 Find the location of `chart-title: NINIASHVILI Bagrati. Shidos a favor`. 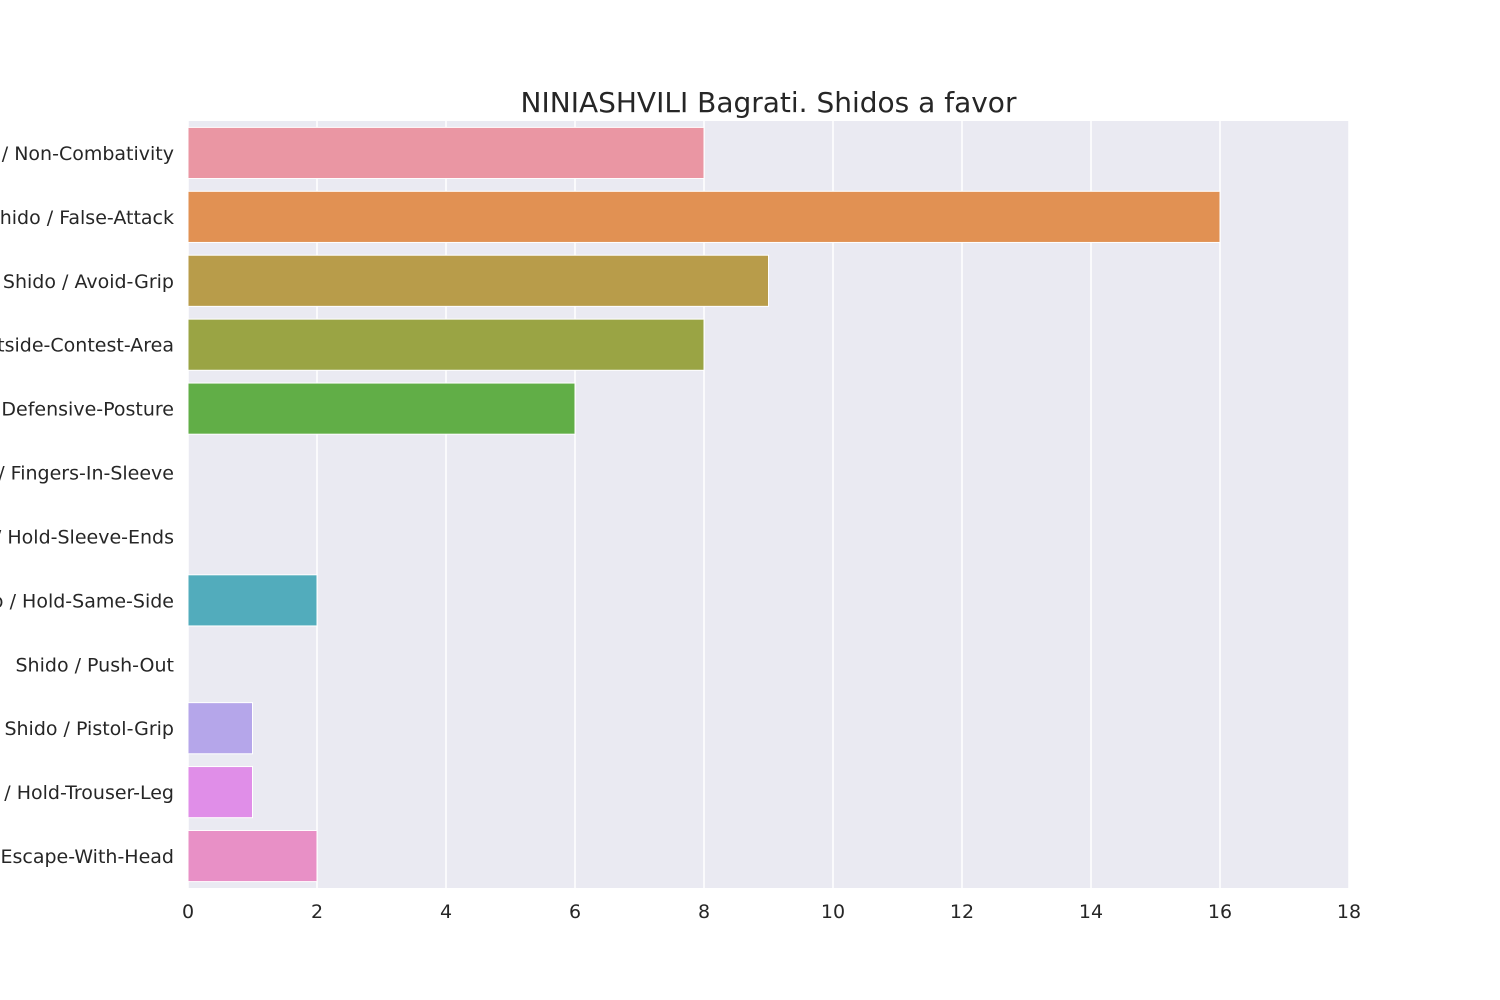

chart-title: NINIASHVILI Bagrati. Shidos a favor is located at coordinates (769, 102).